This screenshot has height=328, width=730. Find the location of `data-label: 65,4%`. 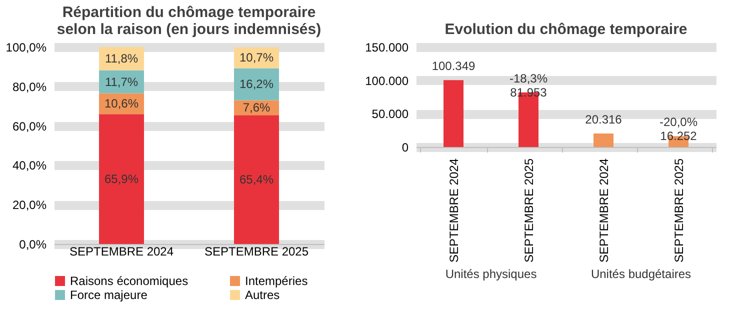

data-label: 65,4% is located at coordinates (256, 179).